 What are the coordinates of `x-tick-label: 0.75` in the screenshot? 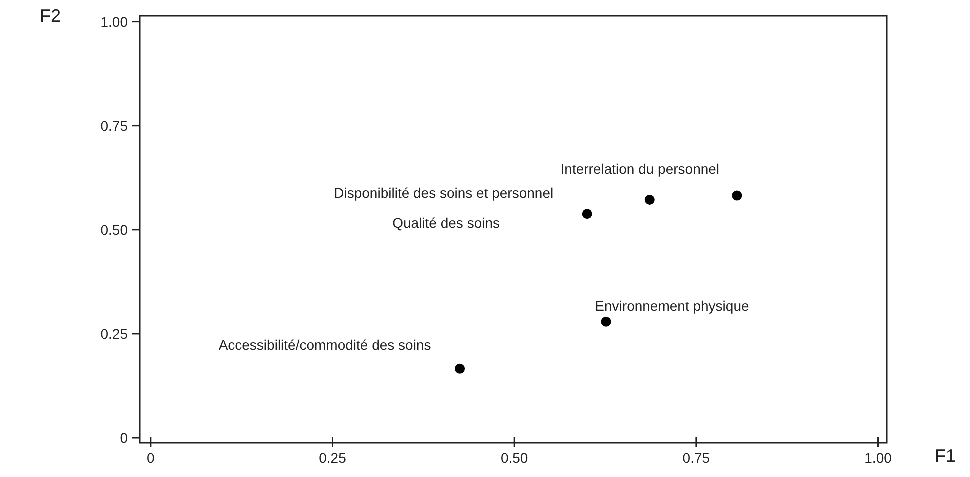 It's located at (696, 458).